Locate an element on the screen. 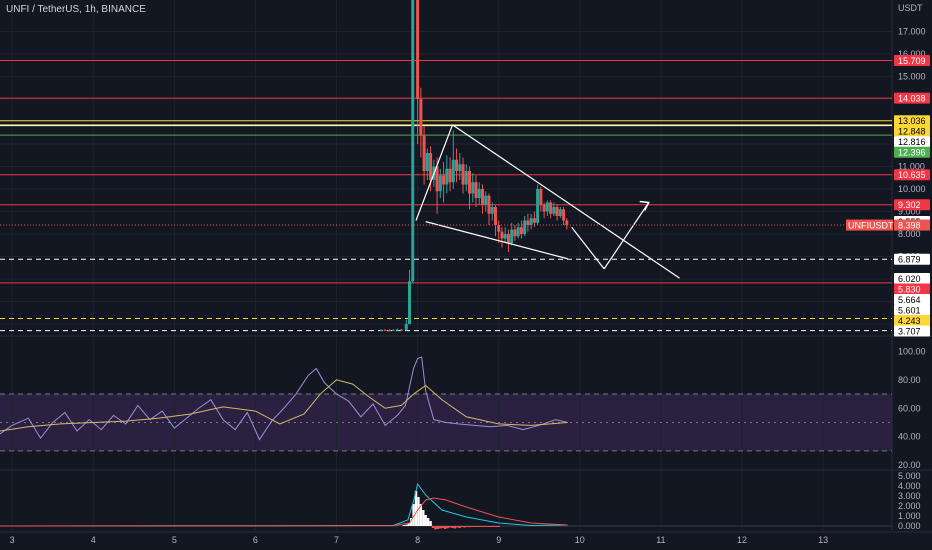  x-tick-label: 5 is located at coordinates (174, 540).